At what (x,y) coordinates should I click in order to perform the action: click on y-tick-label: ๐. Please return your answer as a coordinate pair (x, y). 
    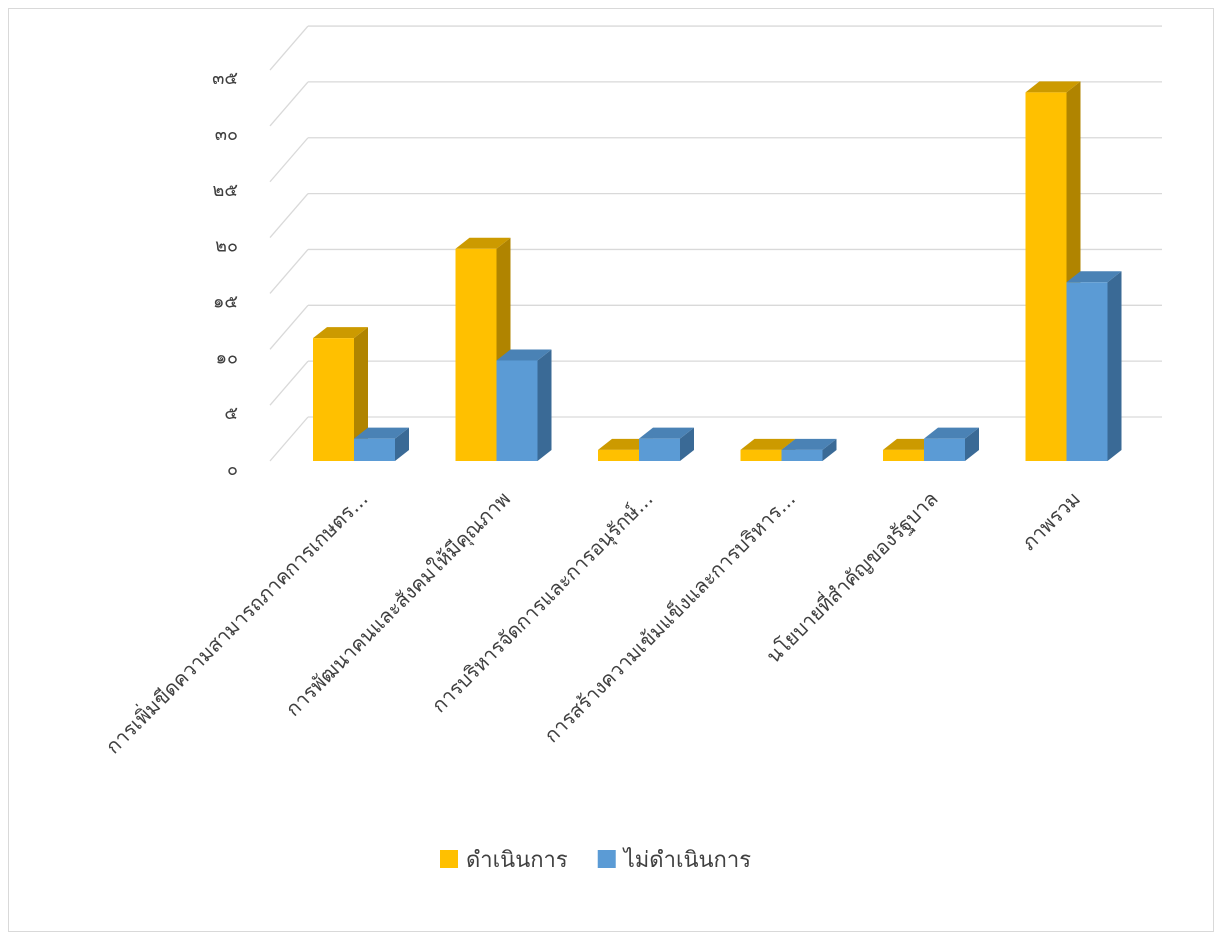
    Looking at the image, I should click on (232, 469).